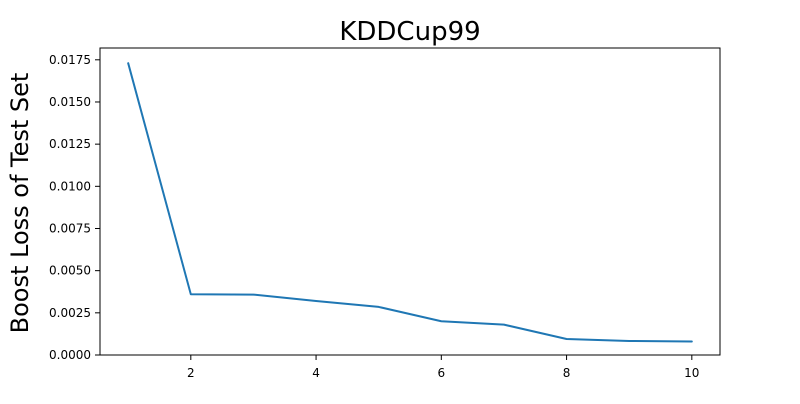  Describe the element at coordinates (191, 373) in the screenshot. I see `x-tick-label: 2` at that location.